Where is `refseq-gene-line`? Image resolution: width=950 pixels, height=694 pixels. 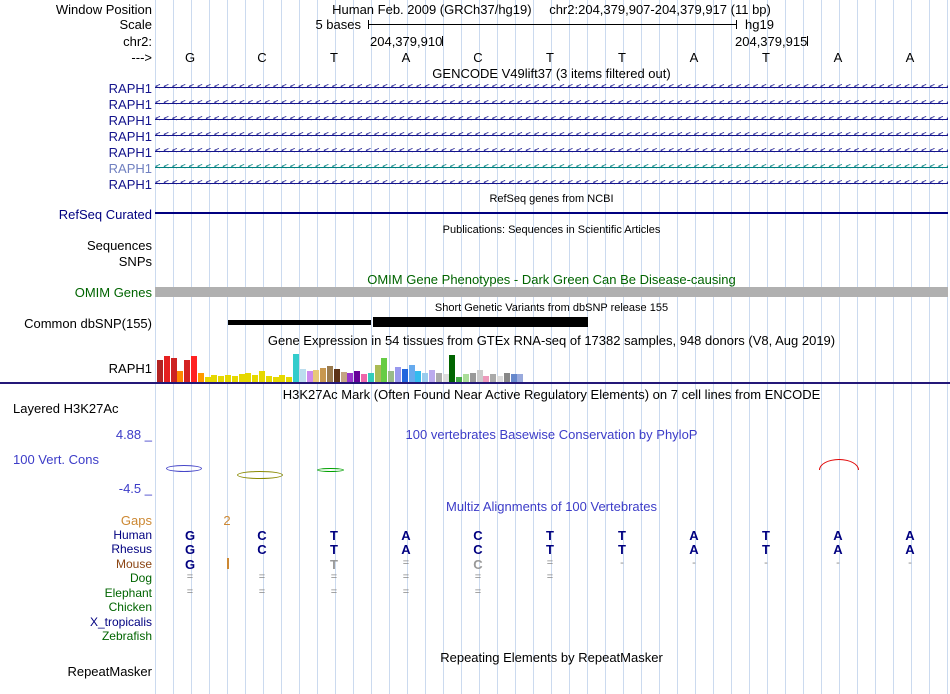 refseq-gene-line is located at coordinates (551, 213).